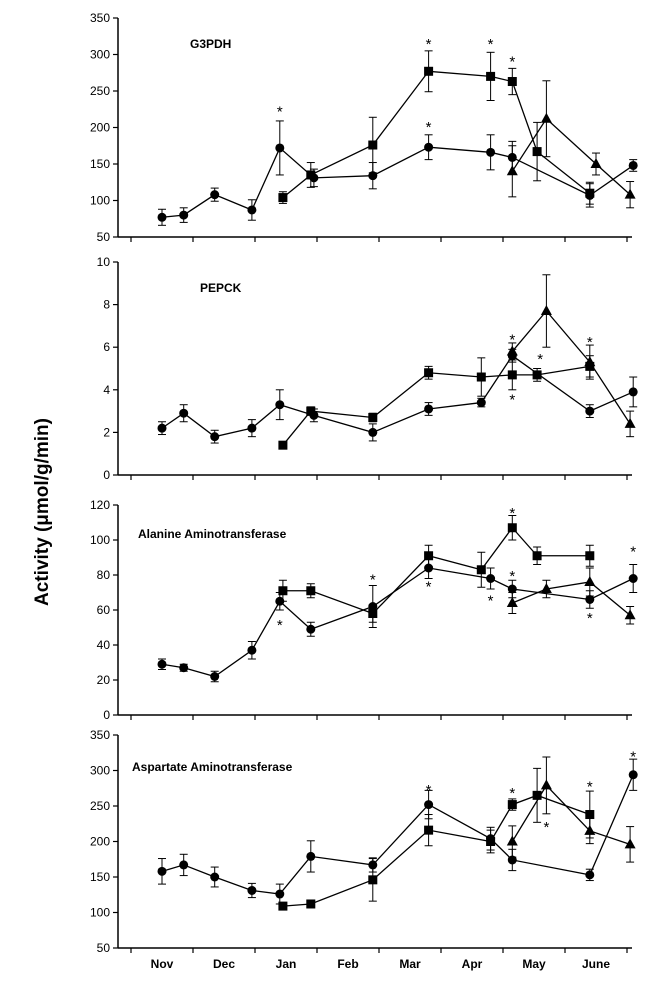 This screenshot has height=983, width=648. What do you see at coordinates (106, 390) in the screenshot?
I see `y-tick-label: 4` at bounding box center [106, 390].